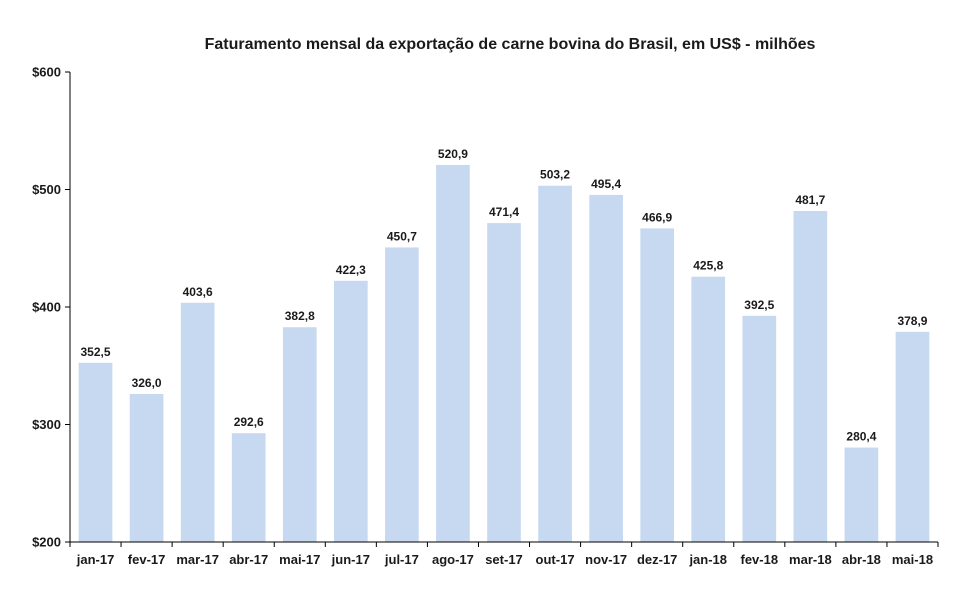 The image size is (960, 593). What do you see at coordinates (248, 559) in the screenshot?
I see `x-tick-label: abr-17` at bounding box center [248, 559].